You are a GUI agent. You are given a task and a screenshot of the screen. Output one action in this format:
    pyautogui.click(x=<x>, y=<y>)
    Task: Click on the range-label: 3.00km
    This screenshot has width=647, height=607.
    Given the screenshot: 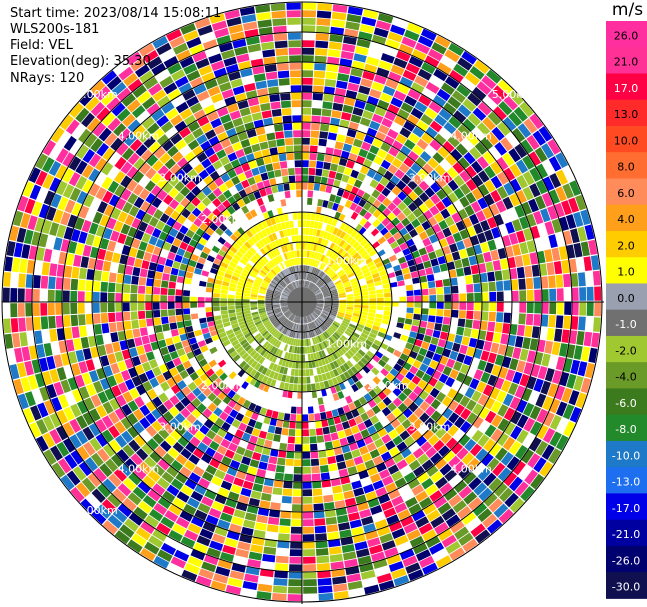 What is the action you would take?
    pyautogui.click(x=180, y=427)
    